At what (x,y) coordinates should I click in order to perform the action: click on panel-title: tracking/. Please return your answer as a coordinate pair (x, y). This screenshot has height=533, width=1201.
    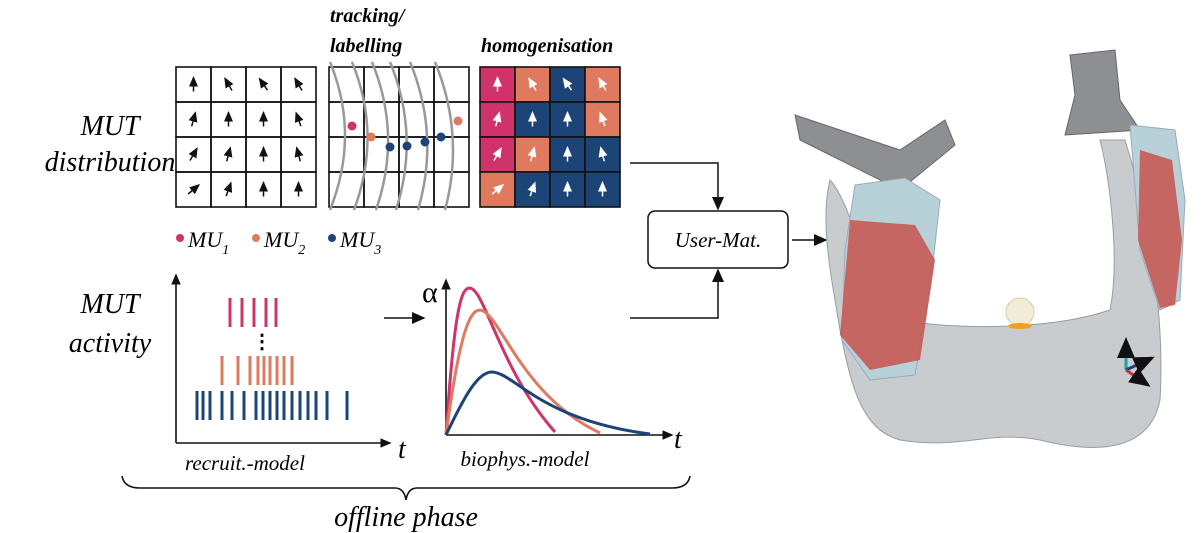
    Looking at the image, I should click on (368, 16).